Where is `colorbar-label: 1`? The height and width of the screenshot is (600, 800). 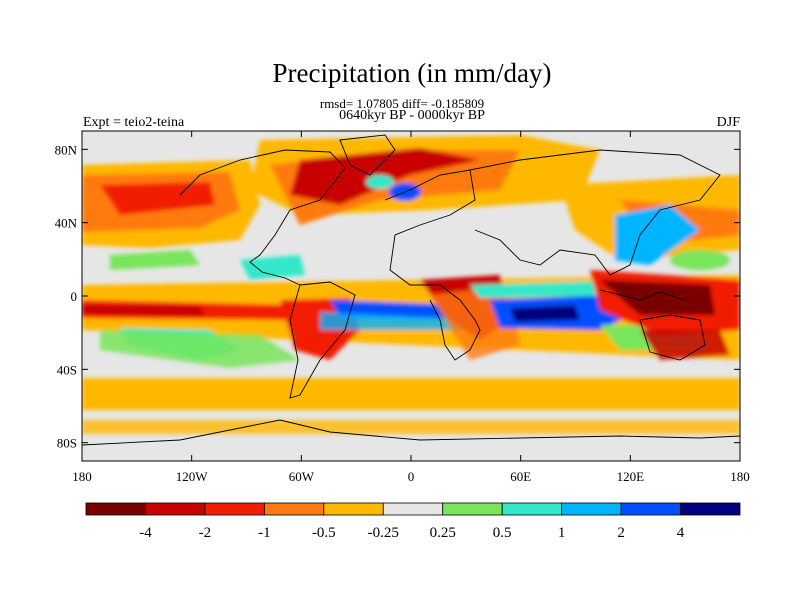 colorbar-label: 1 is located at coordinates (562, 533).